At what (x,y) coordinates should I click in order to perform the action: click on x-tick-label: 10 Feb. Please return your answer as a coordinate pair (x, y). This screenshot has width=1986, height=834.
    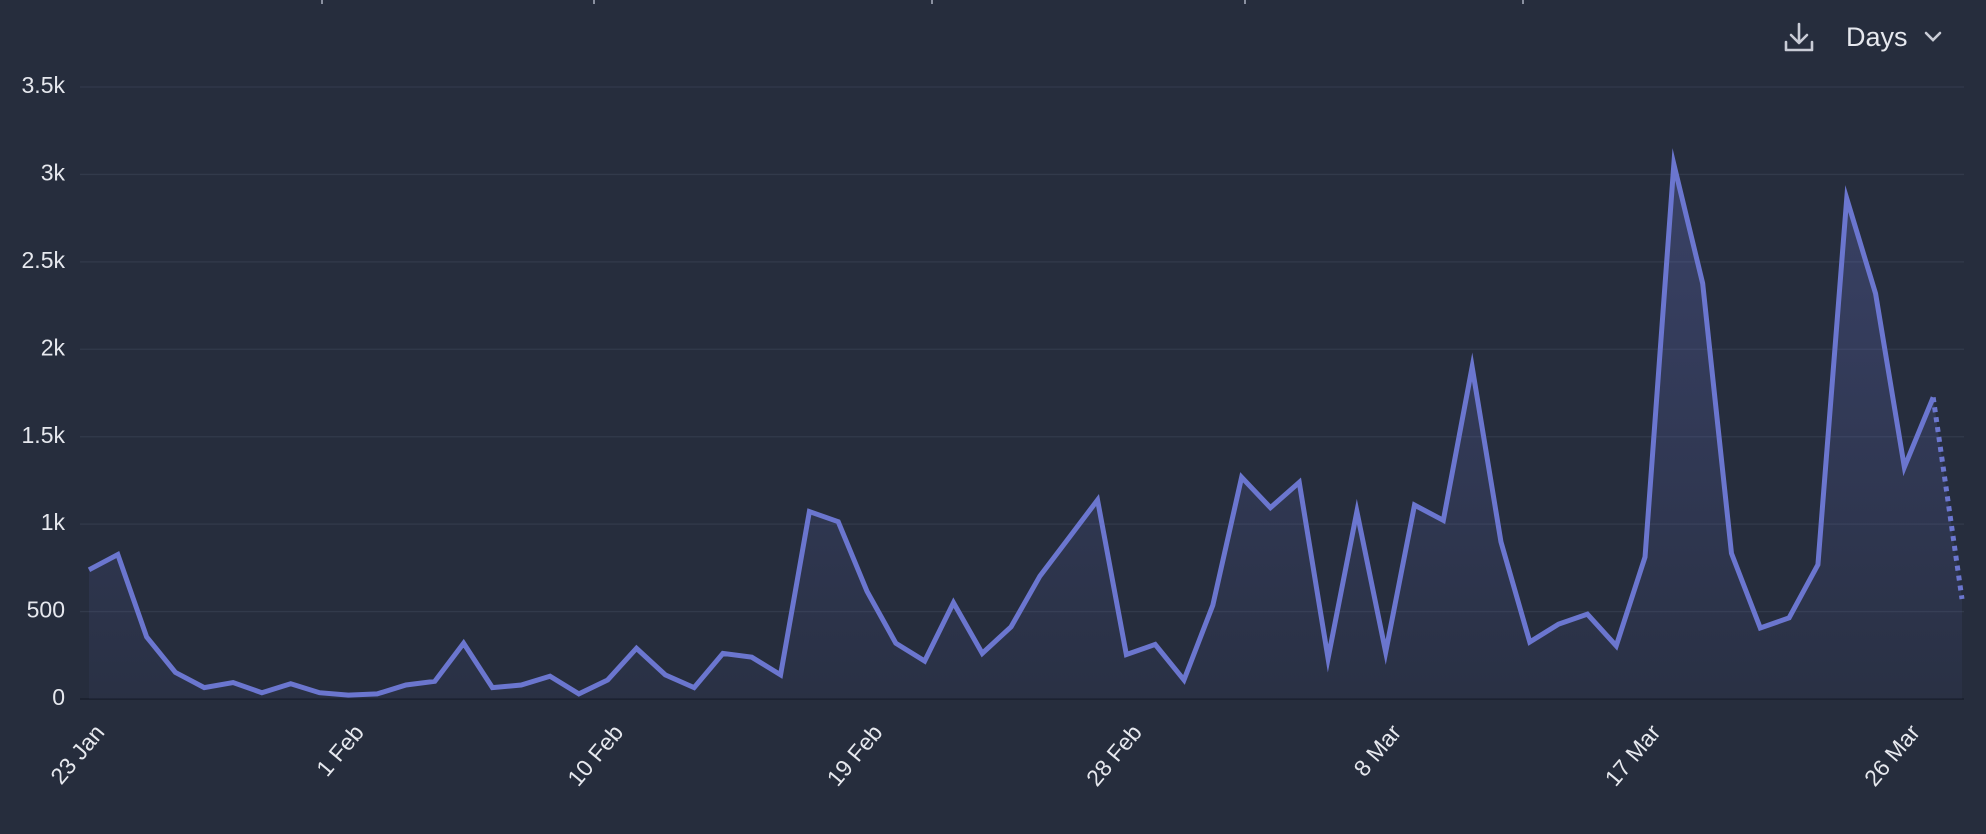
    Looking at the image, I should click on (595, 755).